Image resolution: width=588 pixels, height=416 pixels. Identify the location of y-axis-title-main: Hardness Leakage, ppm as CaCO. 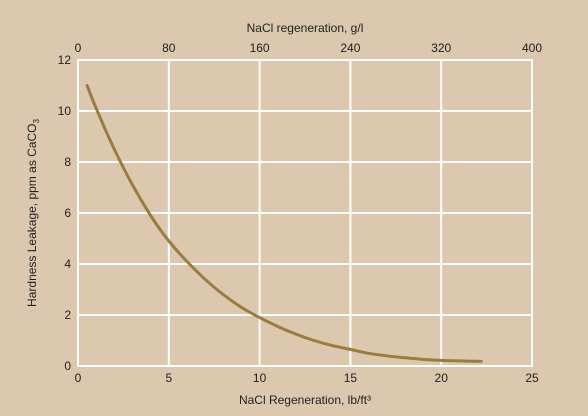
(32, 215).